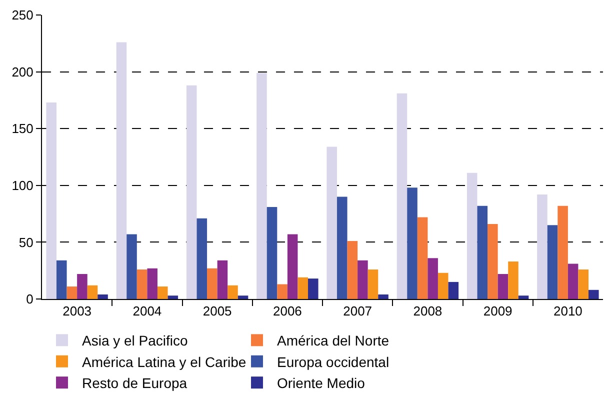  Describe the element at coordinates (135, 383) in the screenshot. I see `legend-label: Resto de Europa` at that location.